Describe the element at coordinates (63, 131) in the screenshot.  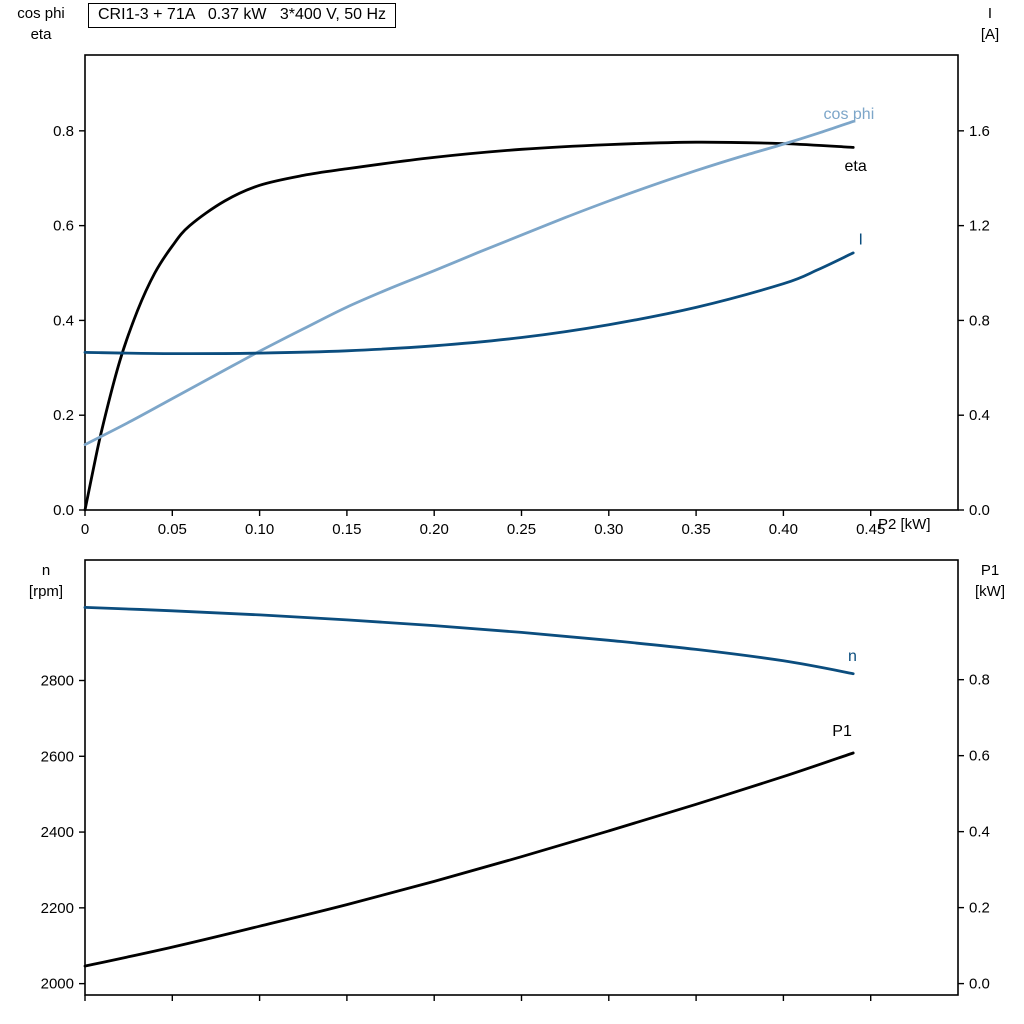
I see `left-tick-label: 0.8` at that location.